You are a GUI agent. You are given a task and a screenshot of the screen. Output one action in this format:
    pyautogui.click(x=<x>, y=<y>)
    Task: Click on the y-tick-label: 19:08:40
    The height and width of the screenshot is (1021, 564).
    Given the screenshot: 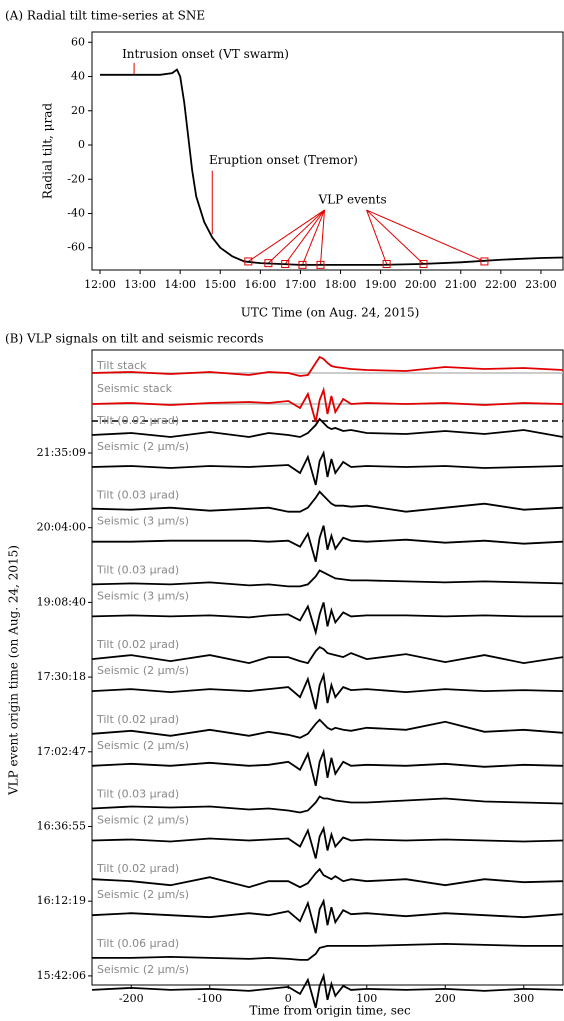 What is the action you would take?
    pyautogui.click(x=61, y=601)
    